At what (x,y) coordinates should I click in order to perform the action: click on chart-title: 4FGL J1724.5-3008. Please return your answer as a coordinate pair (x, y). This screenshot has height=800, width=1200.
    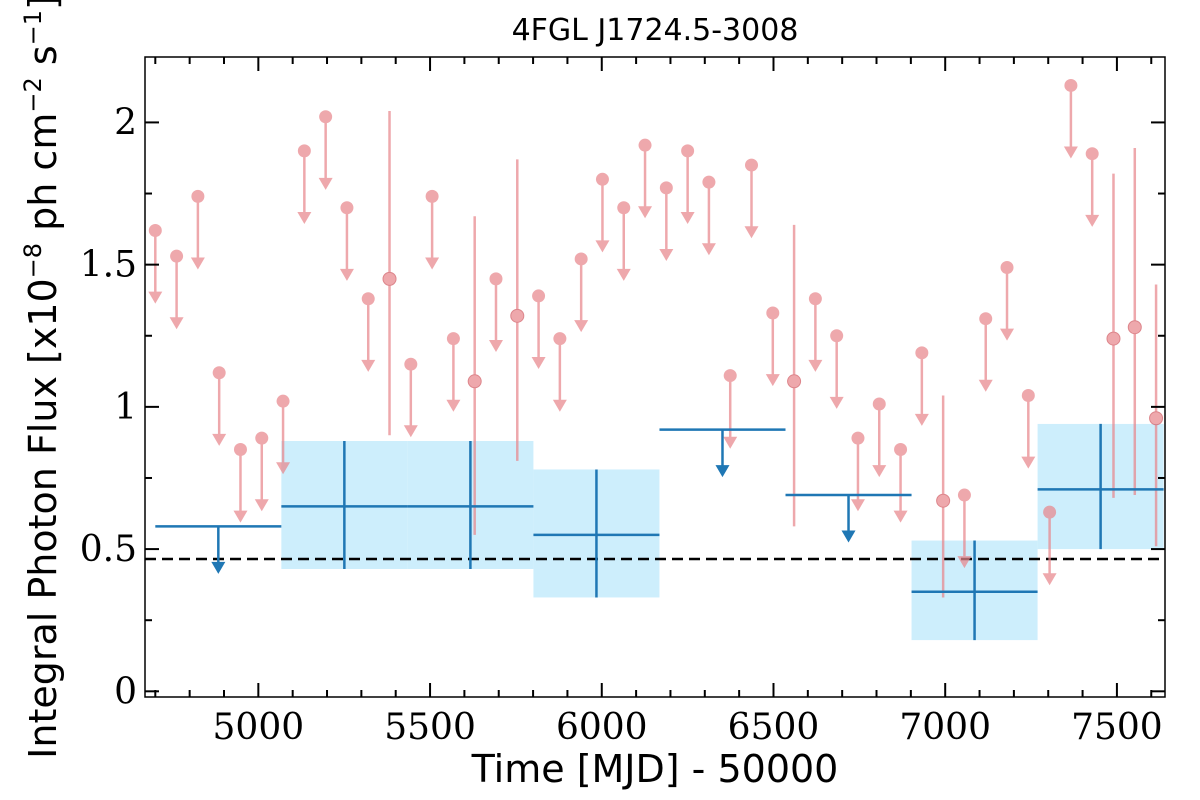
    Looking at the image, I should click on (655, 30).